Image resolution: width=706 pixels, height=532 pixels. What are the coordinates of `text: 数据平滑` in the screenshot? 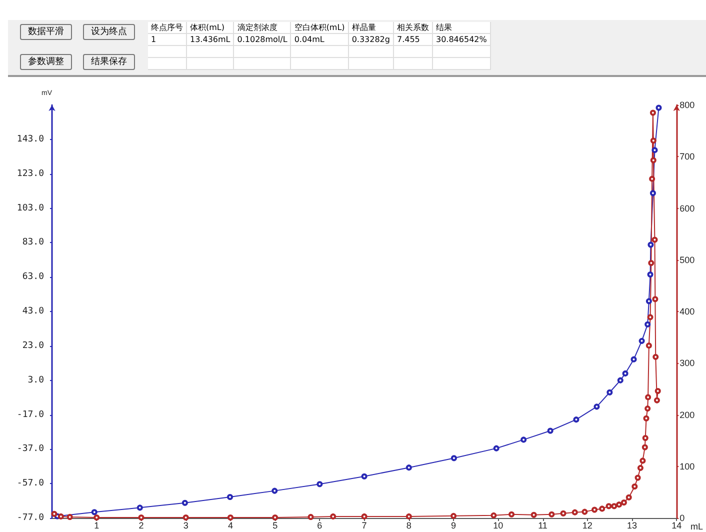 It's located at (46, 32).